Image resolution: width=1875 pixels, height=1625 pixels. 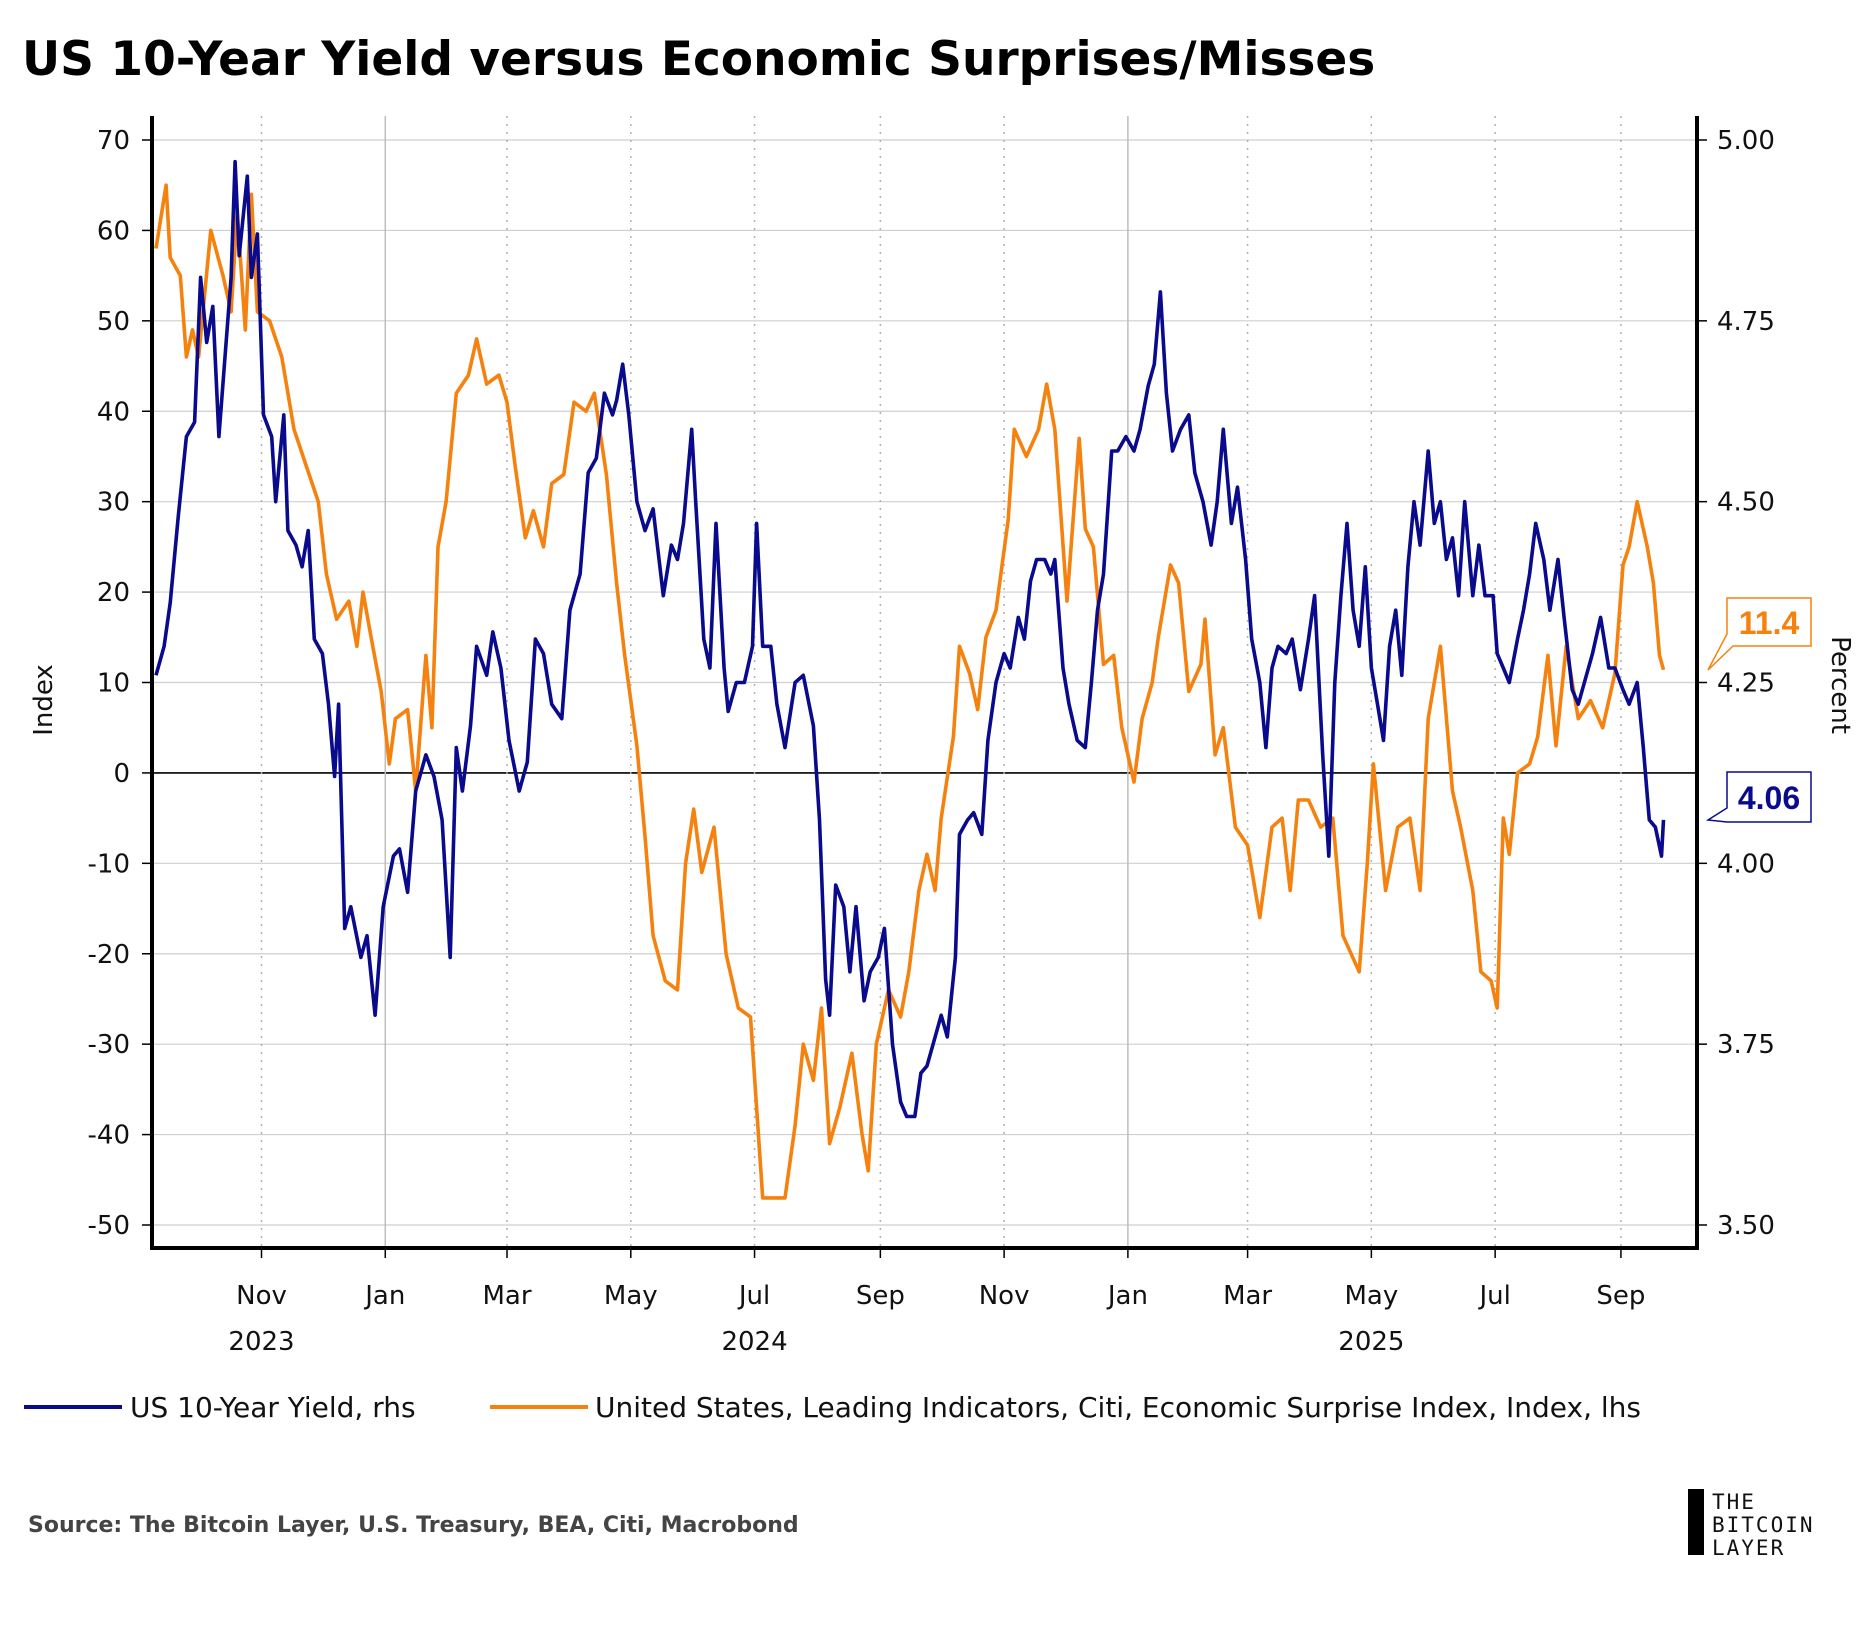 I want to click on esi-last-value: 11.4, so click(x=1769, y=623).